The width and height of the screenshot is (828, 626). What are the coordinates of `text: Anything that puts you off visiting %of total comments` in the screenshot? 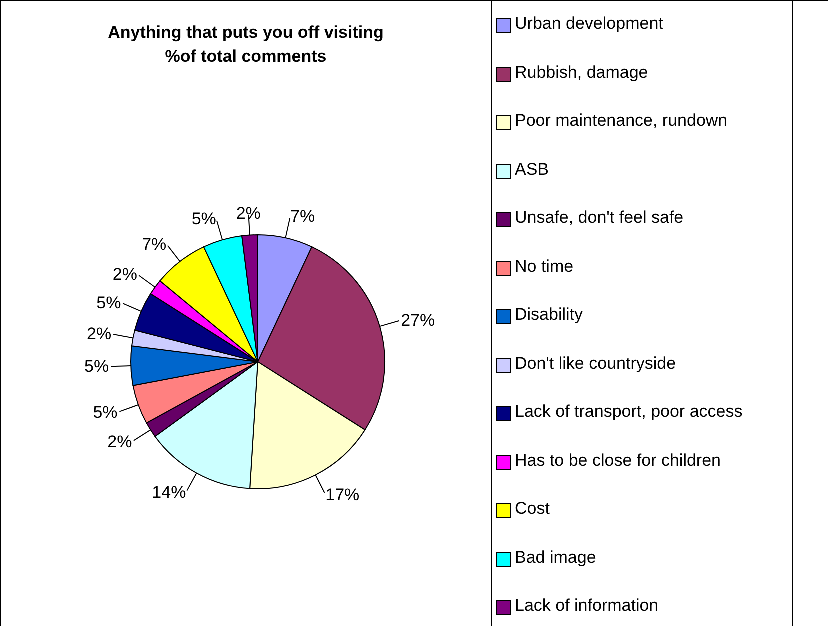 It's located at (246, 45).